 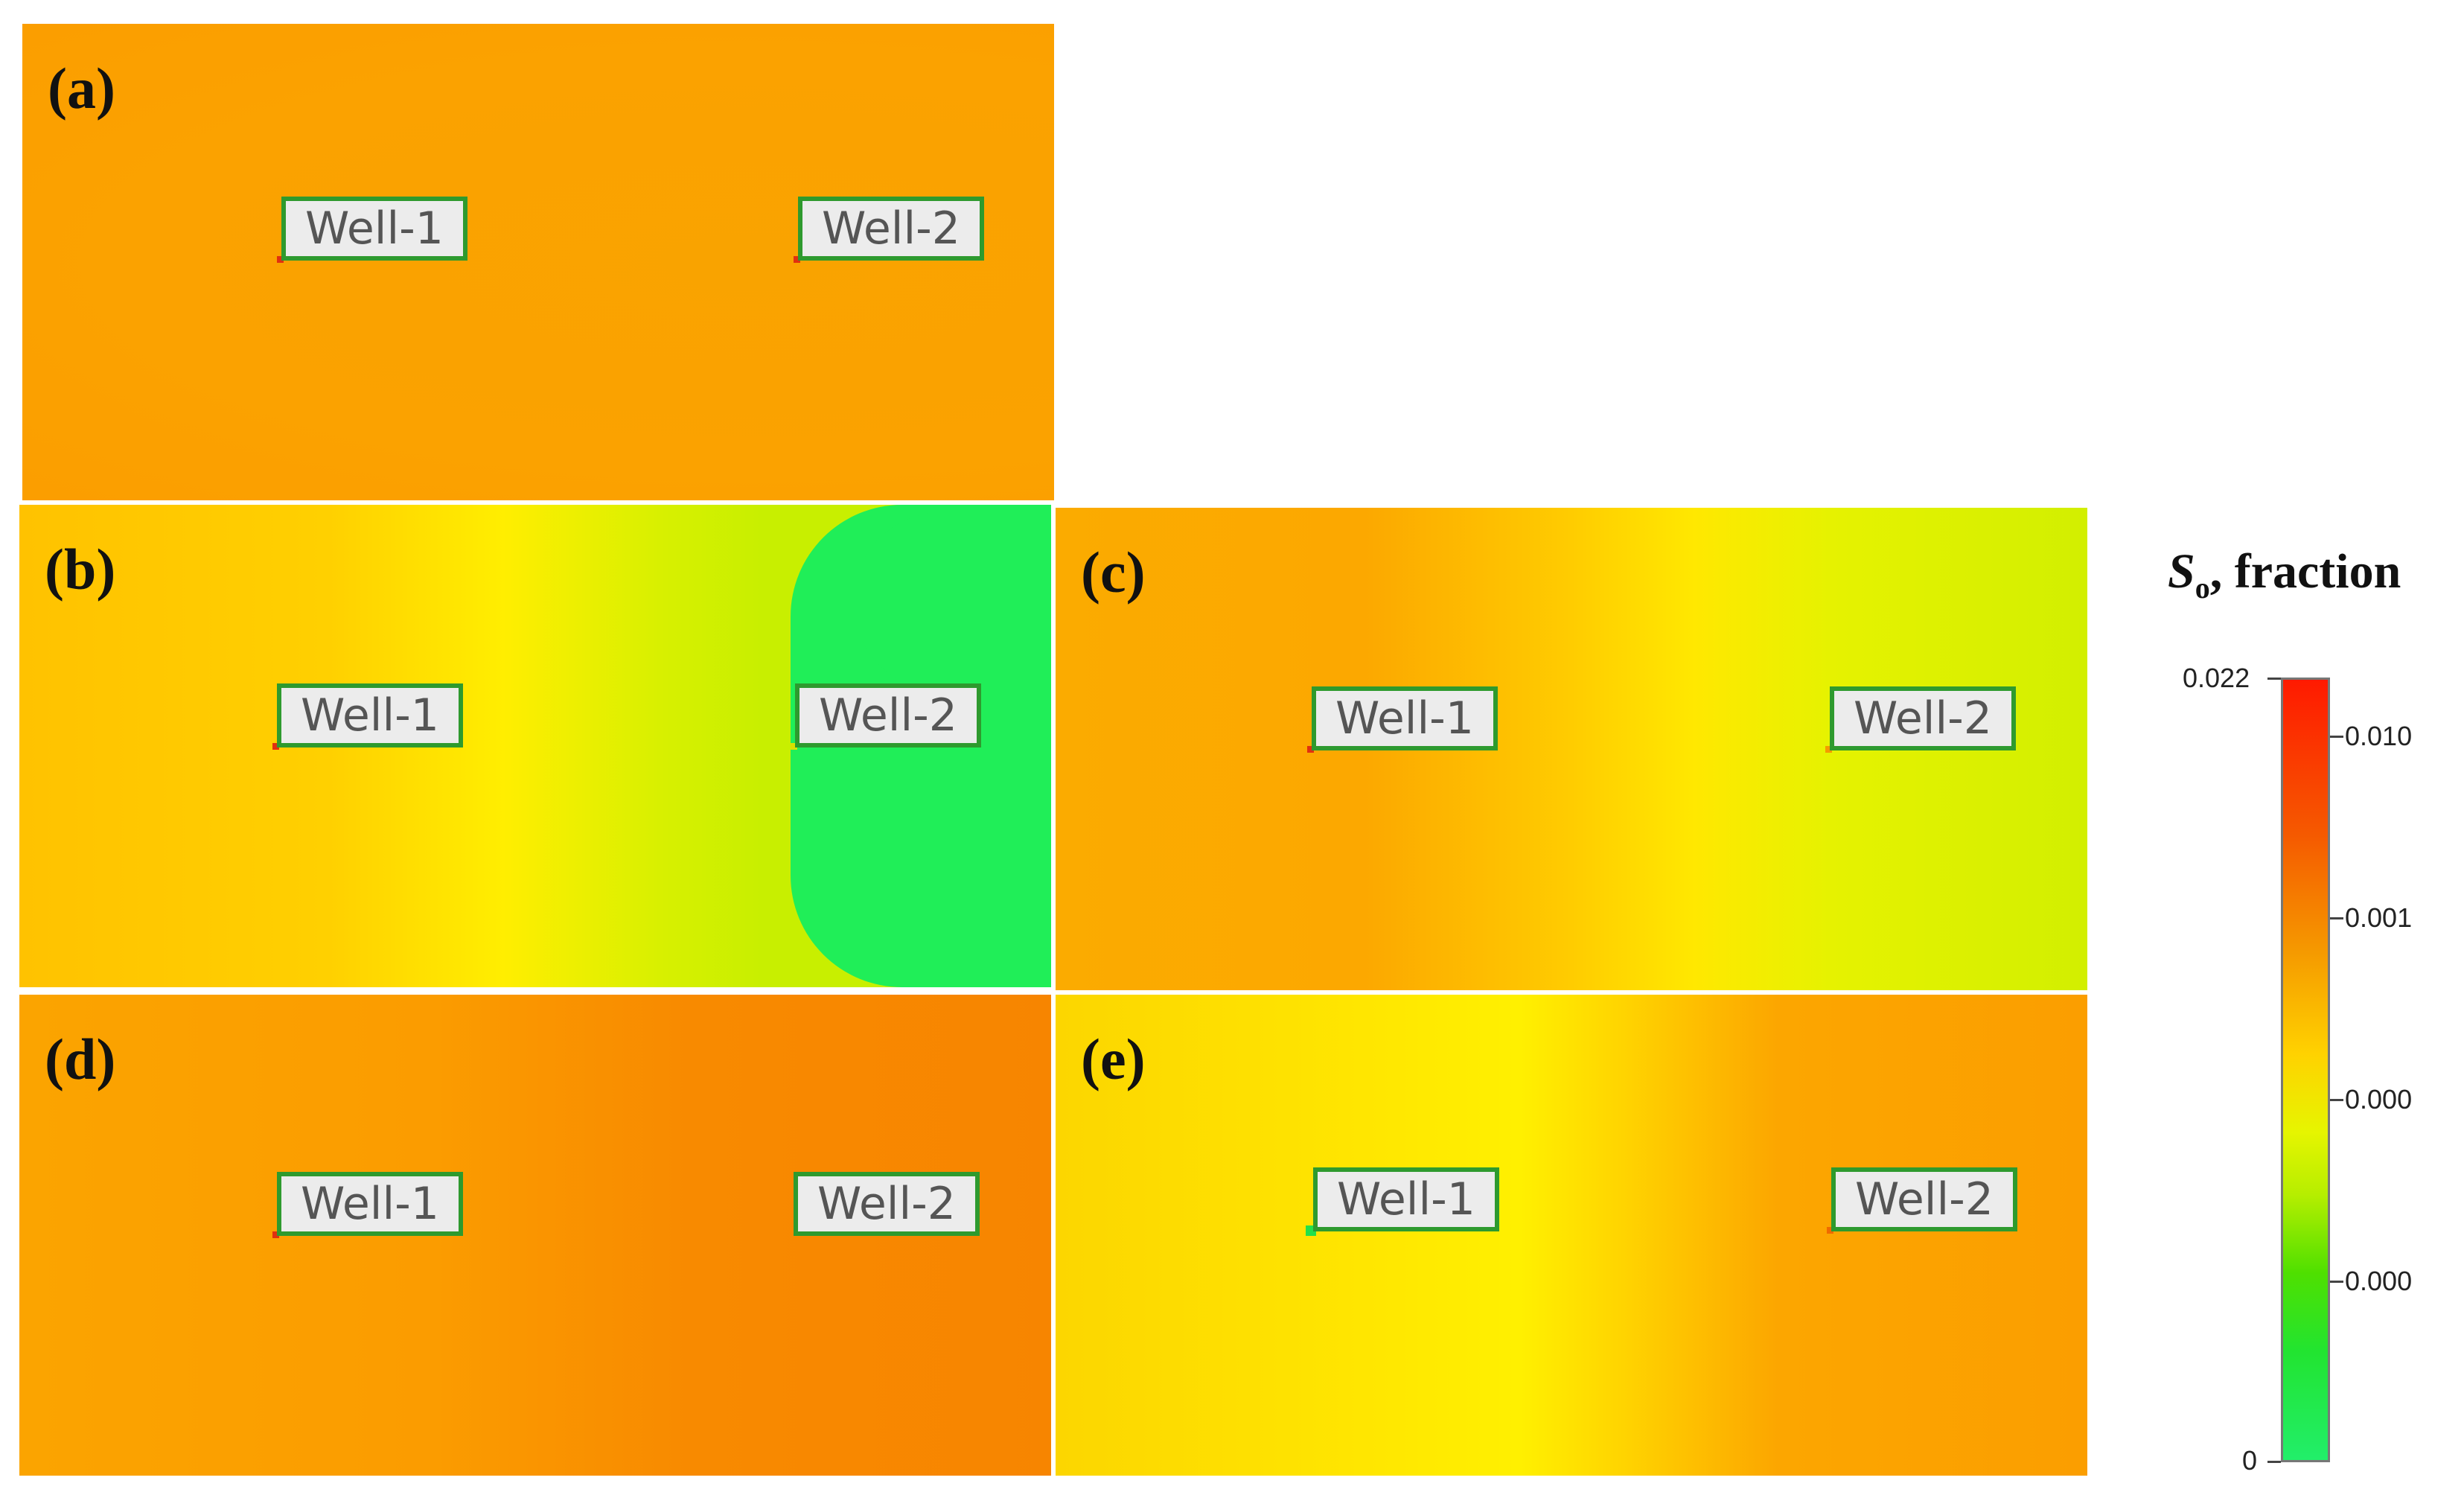 I want to click on panel-label: (a), so click(x=82, y=88).